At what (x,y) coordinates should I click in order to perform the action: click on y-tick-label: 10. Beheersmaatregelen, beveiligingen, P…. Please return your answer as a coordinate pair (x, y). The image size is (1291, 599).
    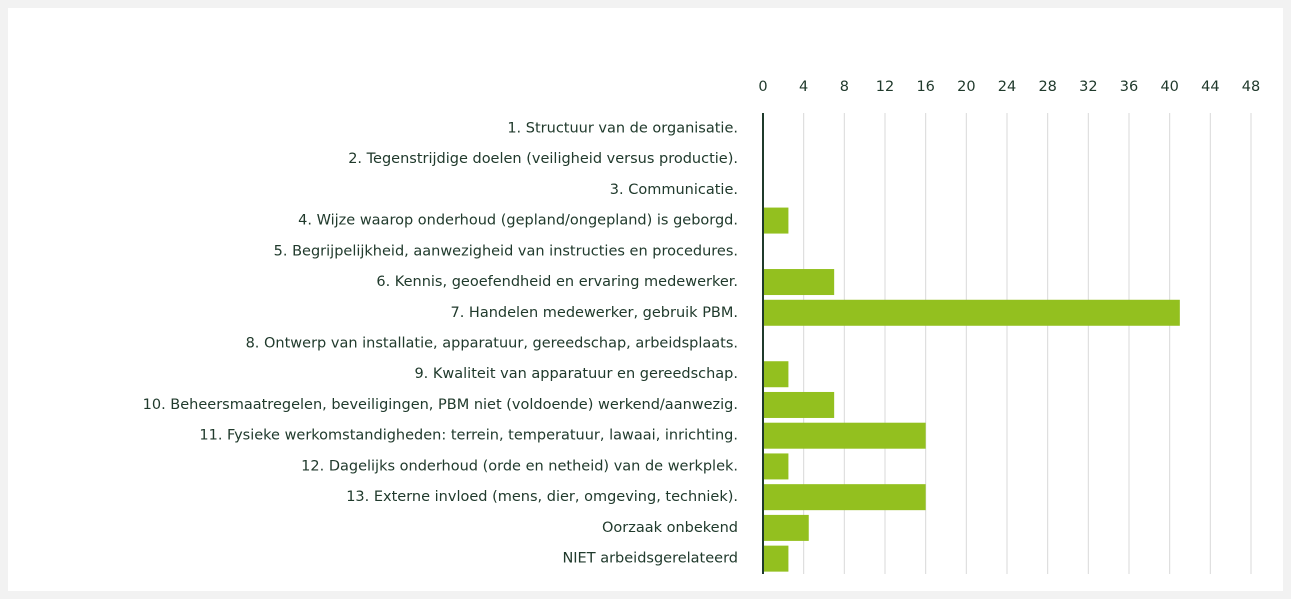
    Looking at the image, I should click on (440, 405).